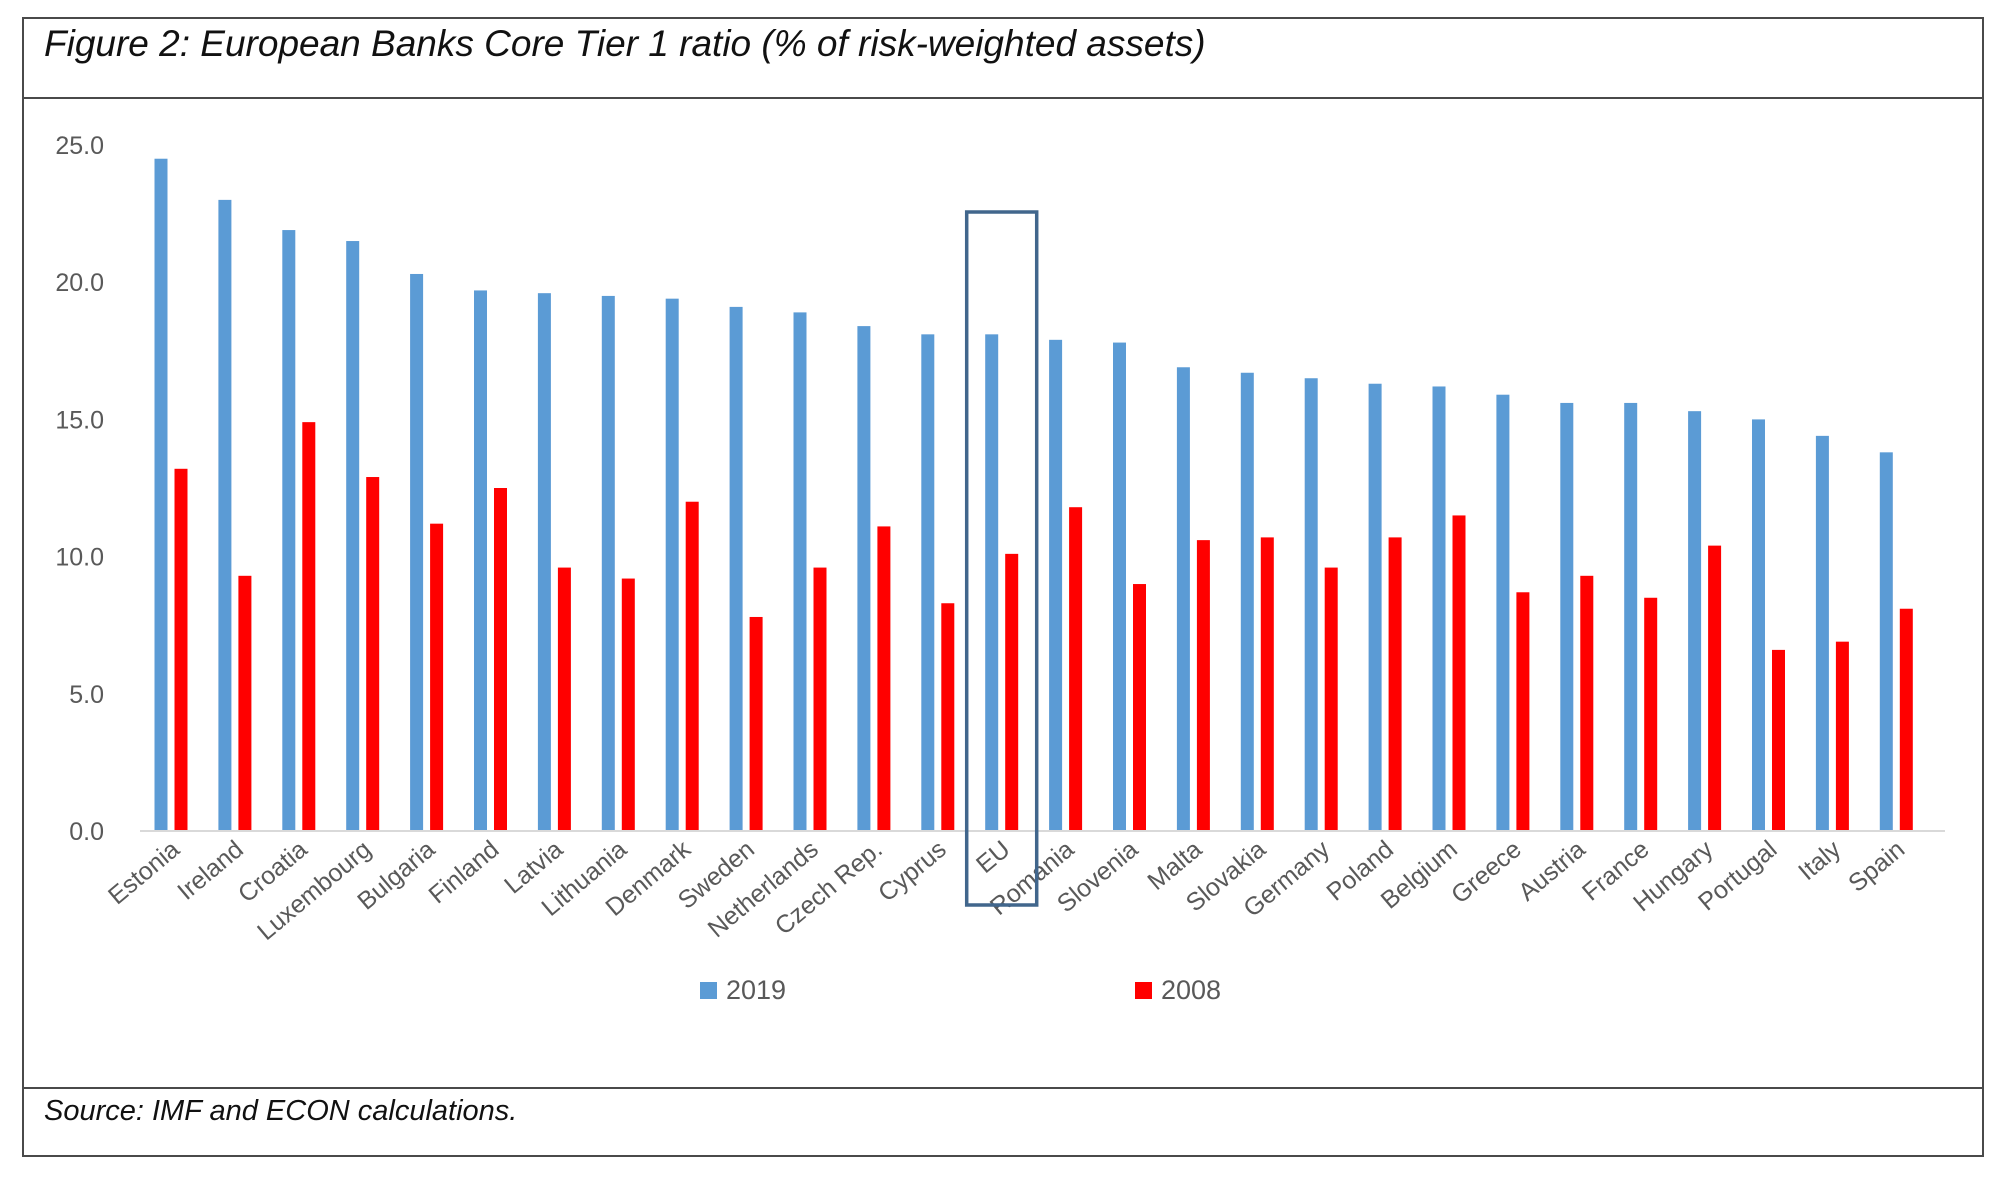  Describe the element at coordinates (373, 654) in the screenshot. I see `bar-2008-luxembourg` at that location.